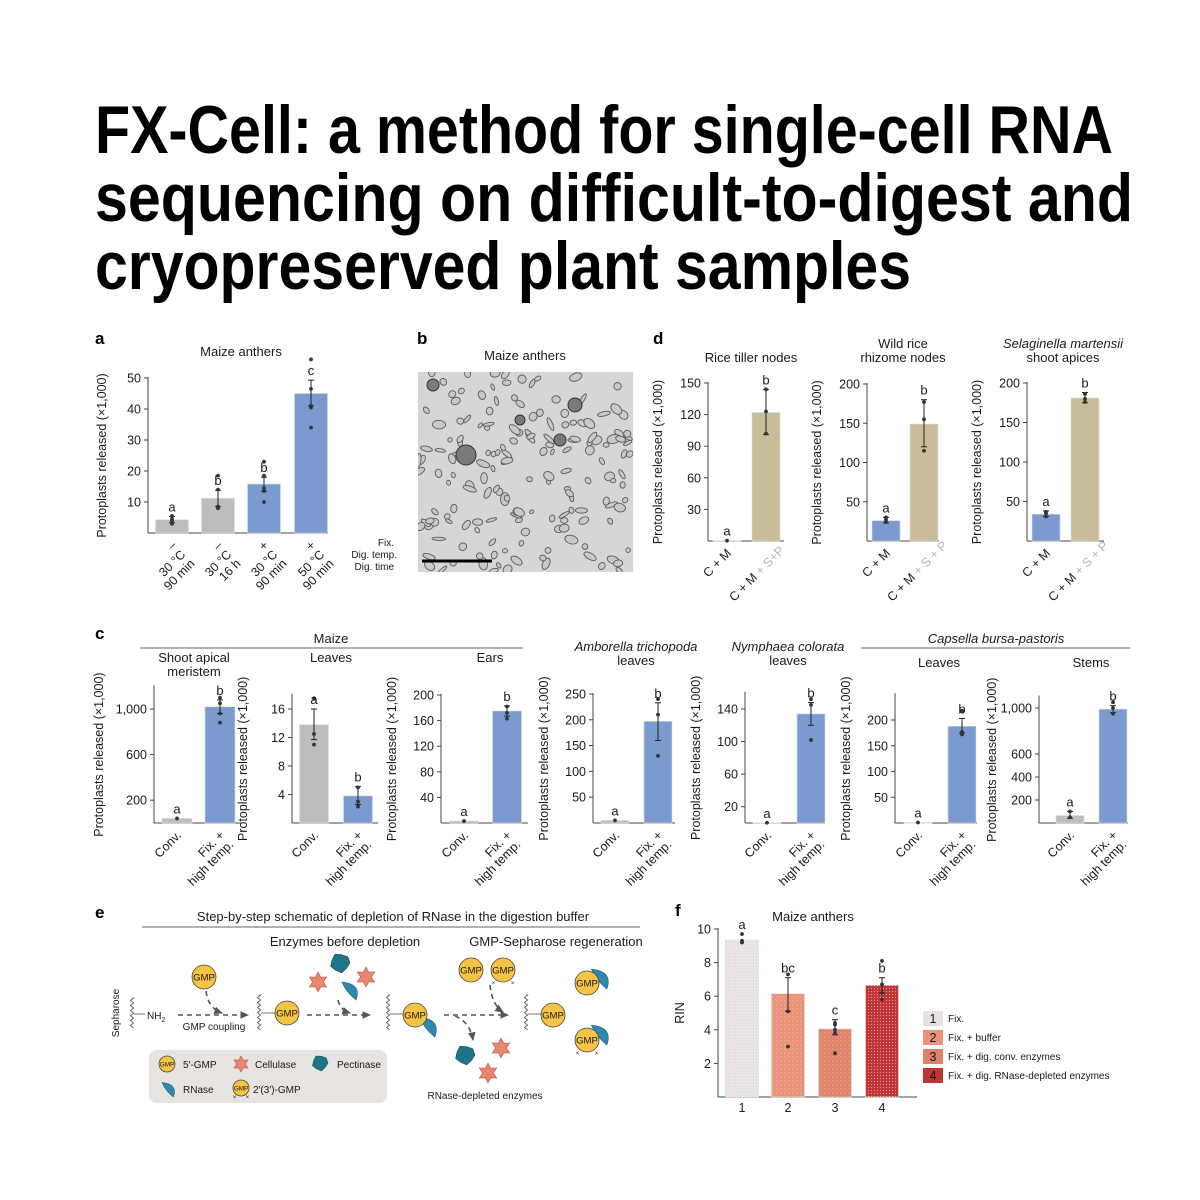 The width and height of the screenshot is (1200, 1200). Describe the element at coordinates (311, 370) in the screenshot. I see `significance-letter: c` at that location.